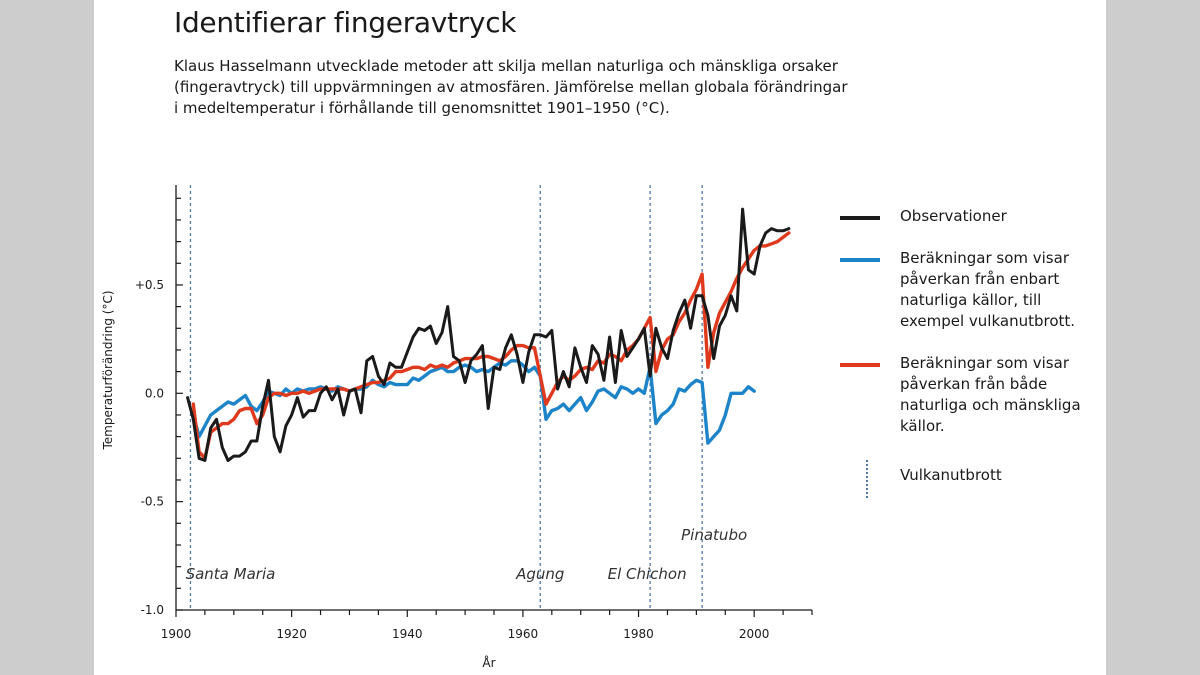 The image size is (1200, 675). I want to click on x-tick-label: 1920, so click(291, 634).